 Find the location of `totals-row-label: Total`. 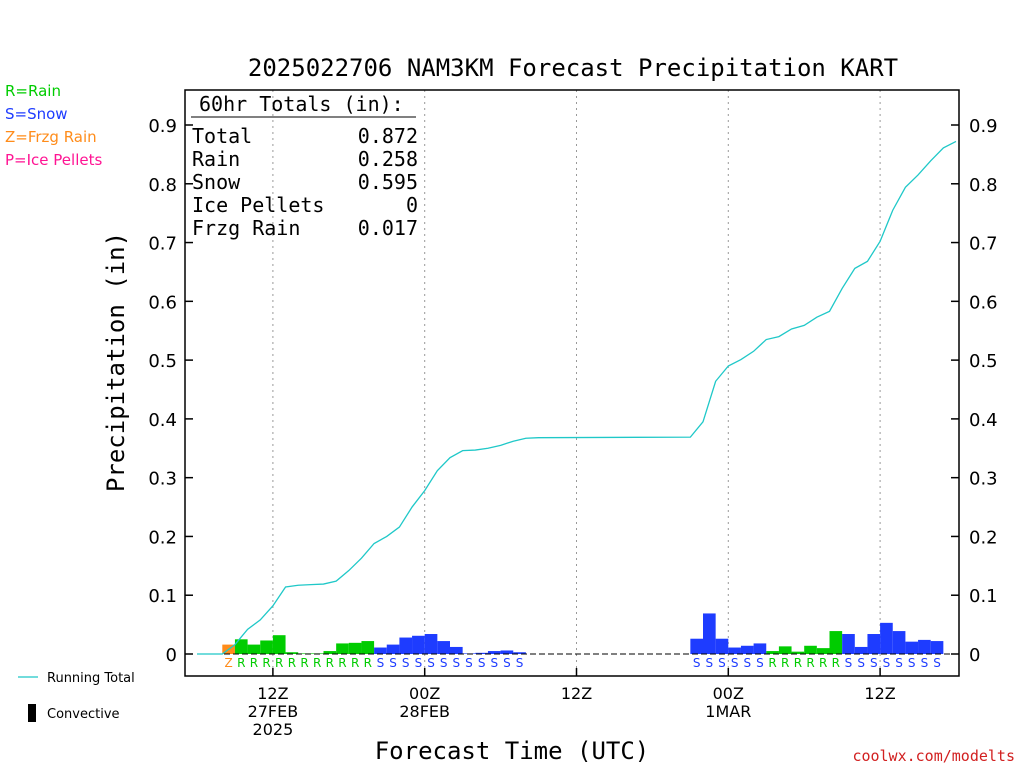

totals-row-label: Total is located at coordinates (222, 136).